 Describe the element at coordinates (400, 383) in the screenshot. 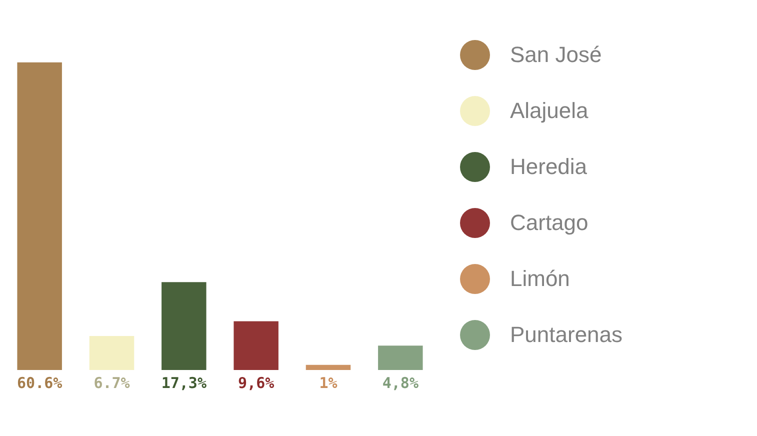

I see `data-label: 4,8%` at that location.